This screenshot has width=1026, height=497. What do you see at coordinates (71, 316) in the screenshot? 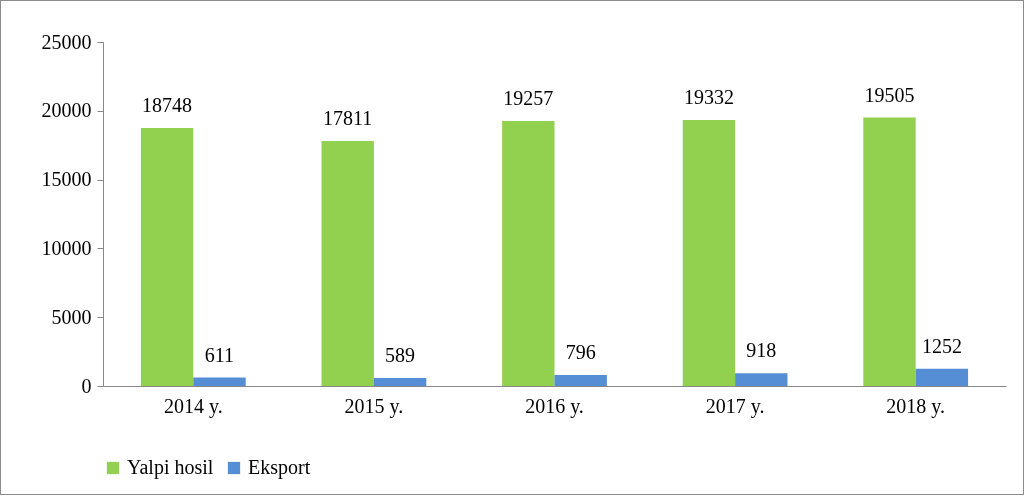
I see `y-tick-label: 5000` at bounding box center [71, 316].